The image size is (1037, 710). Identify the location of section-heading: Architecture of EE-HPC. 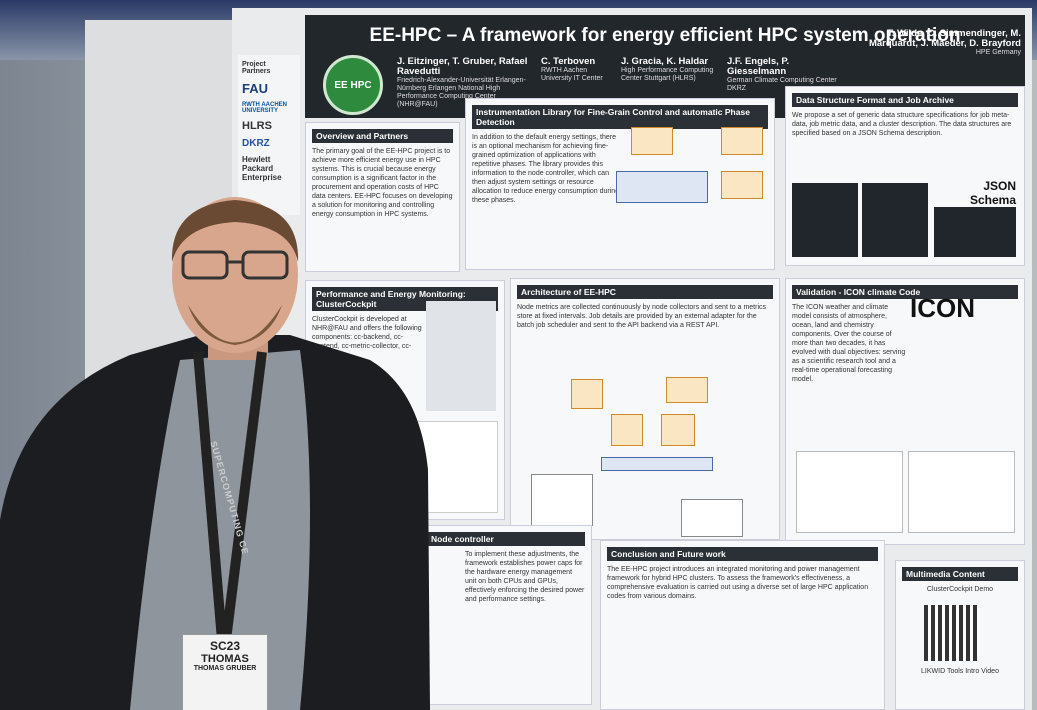
(645, 292).